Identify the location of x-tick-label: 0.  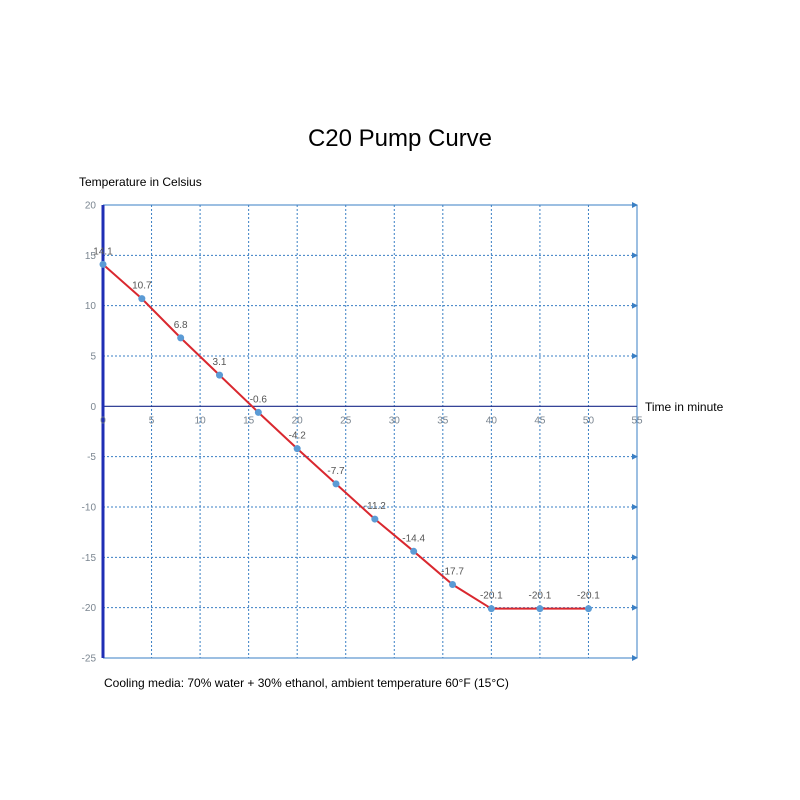
(103, 420).